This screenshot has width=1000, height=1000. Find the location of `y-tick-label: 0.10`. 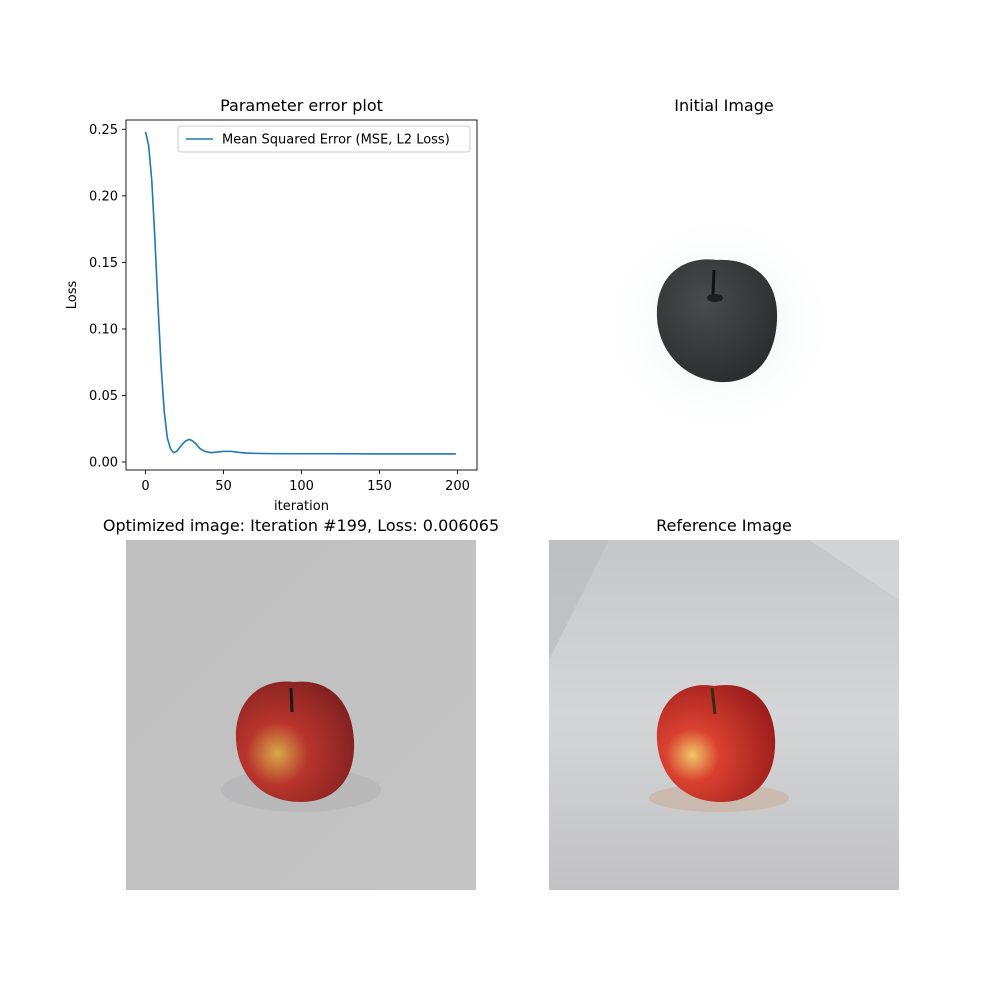

y-tick-label: 0.10 is located at coordinates (103, 329).